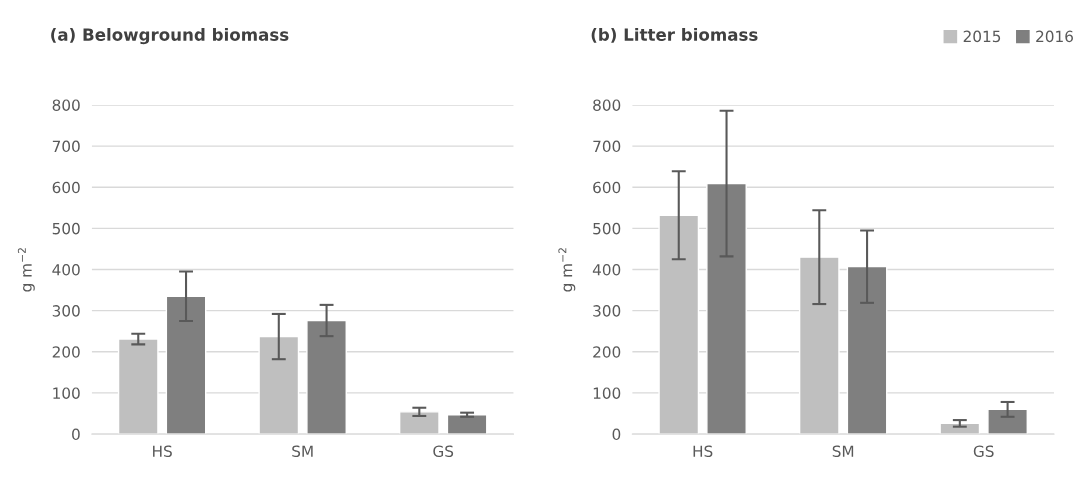 This screenshot has height=477, width=1081. Describe the element at coordinates (1054, 36) in the screenshot. I see `legend-label: 2016` at that location.